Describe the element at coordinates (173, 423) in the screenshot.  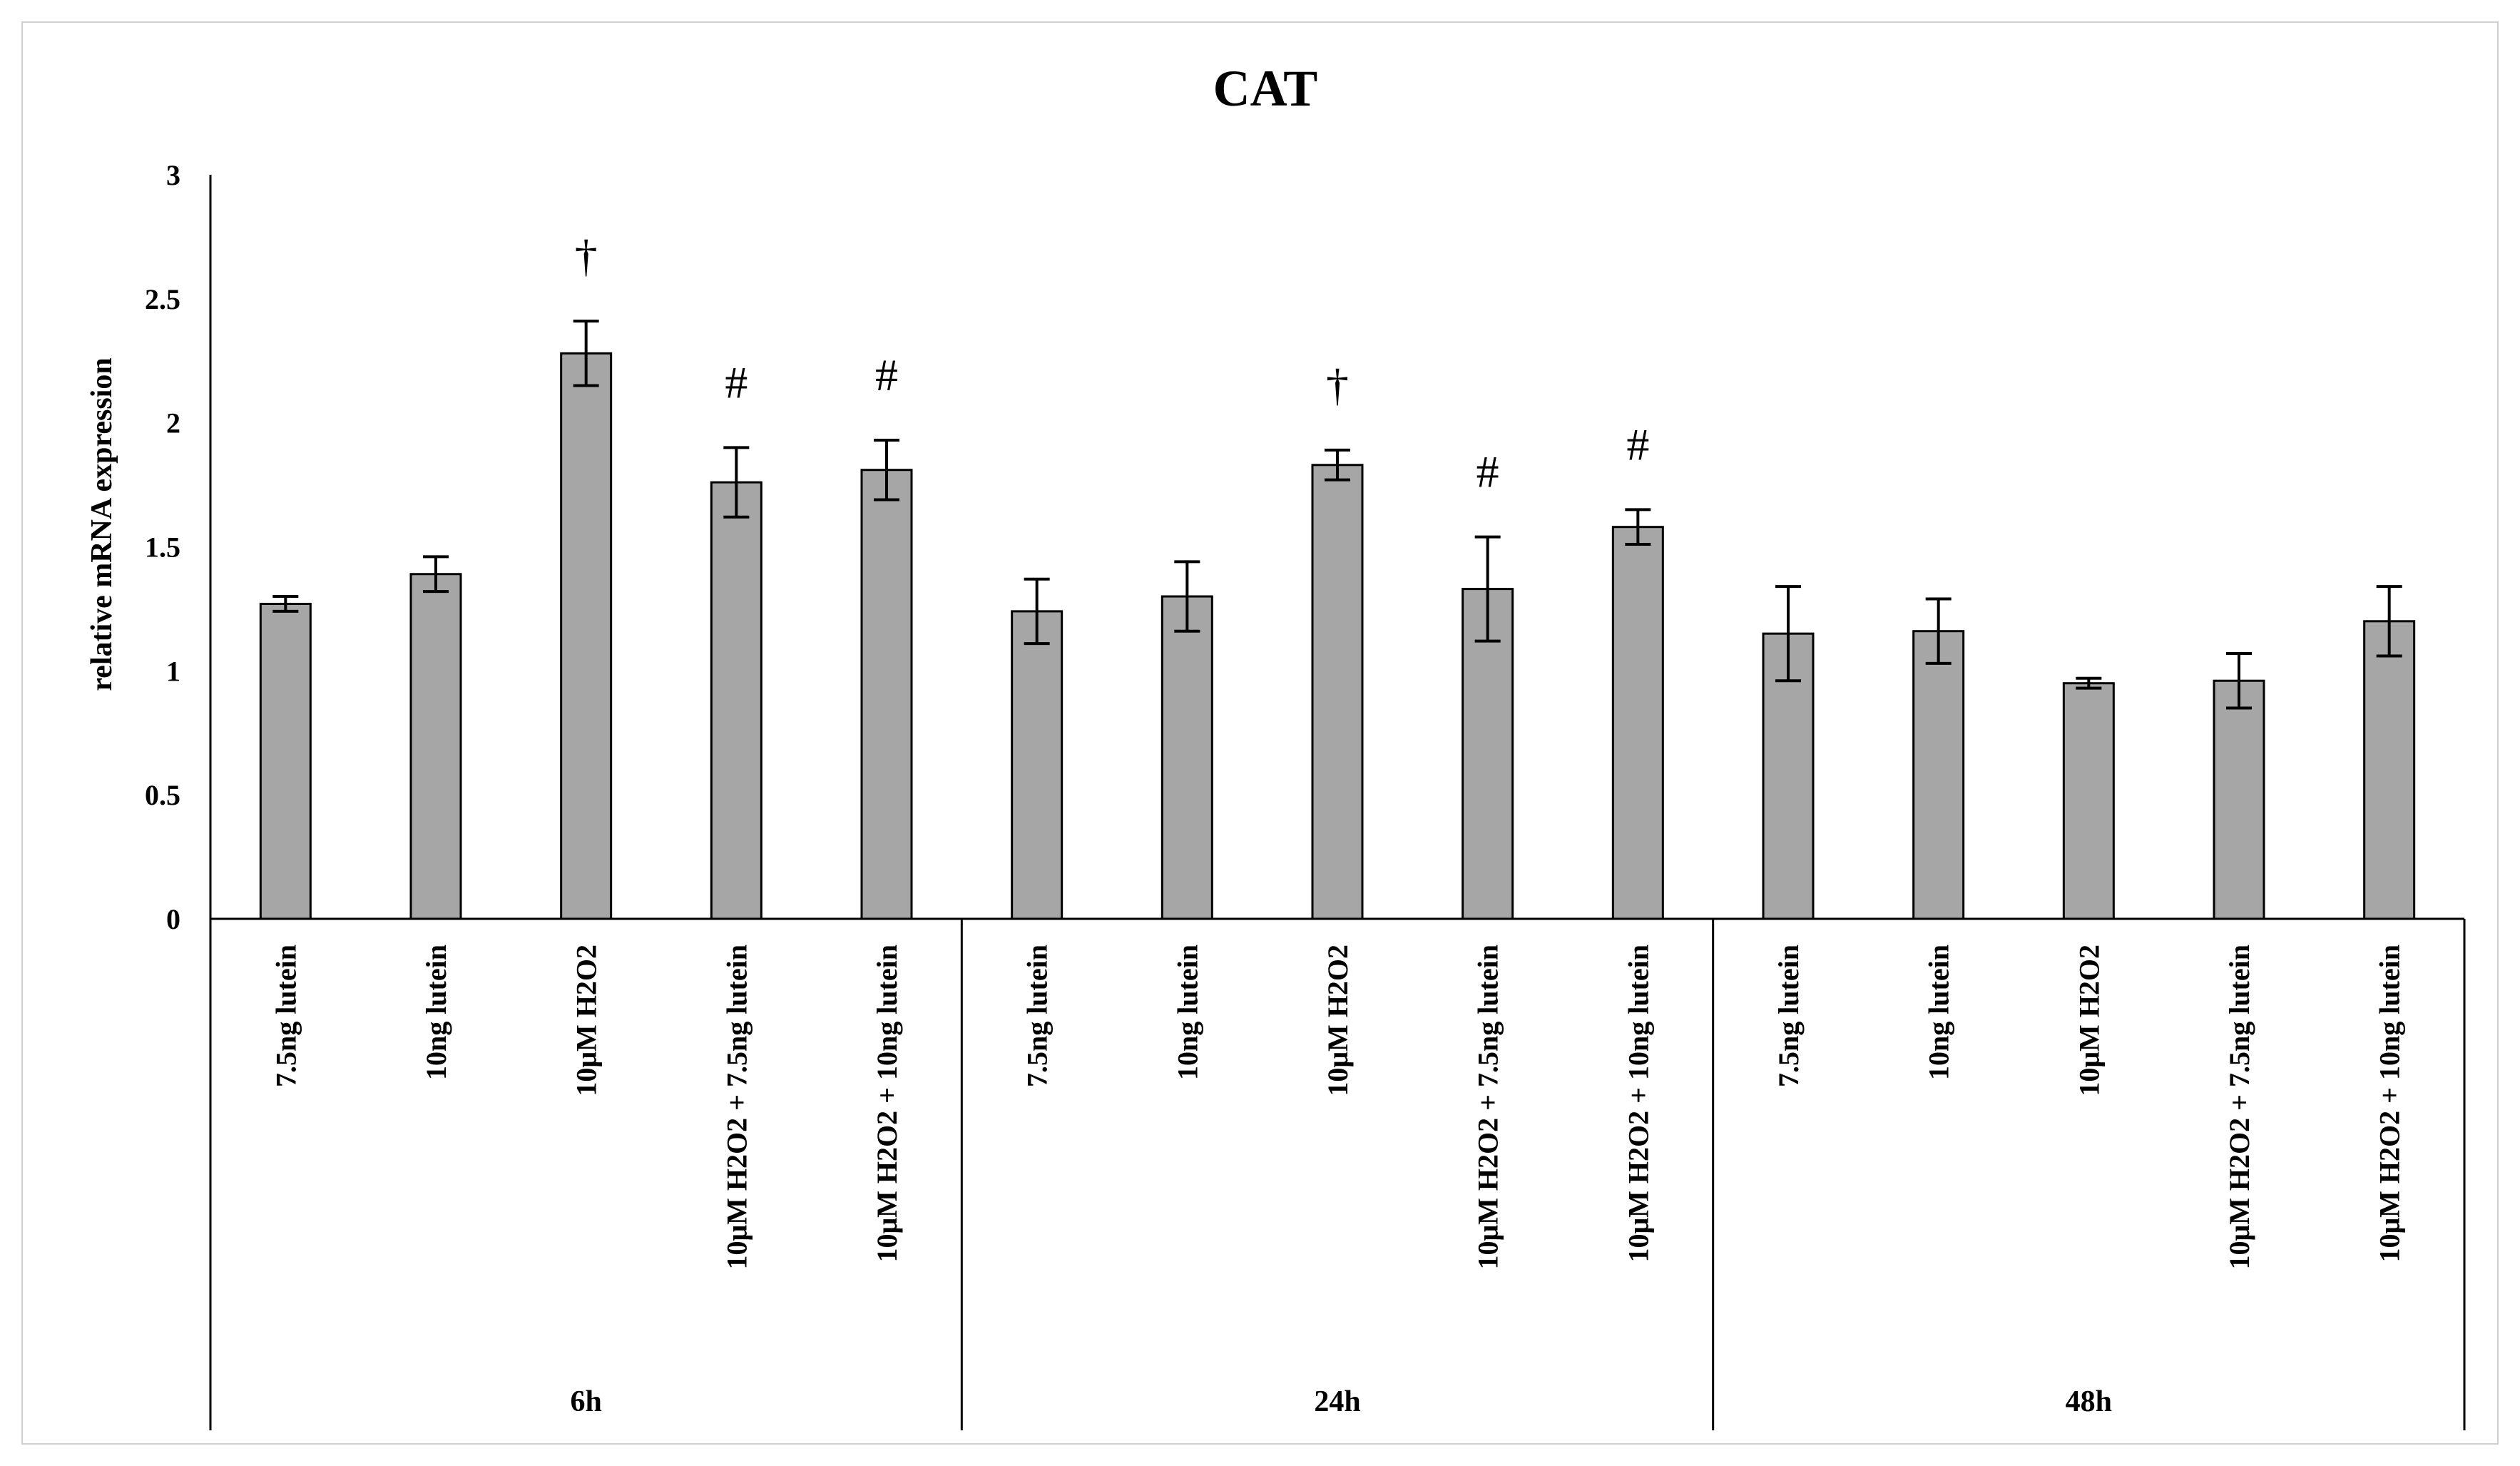
I see `y-tick-label: 2` at that location.